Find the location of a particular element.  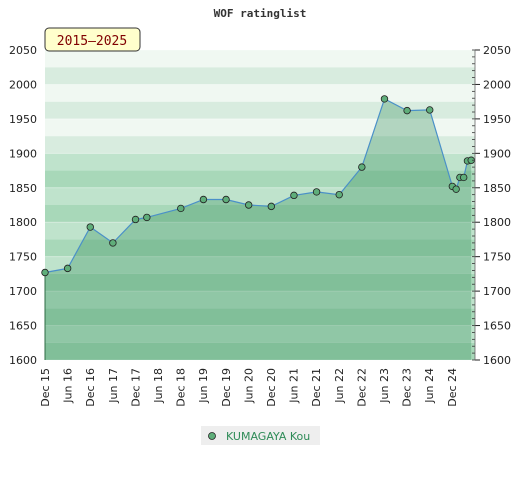

y-tick-left: 1800 is located at coordinates (23, 222).